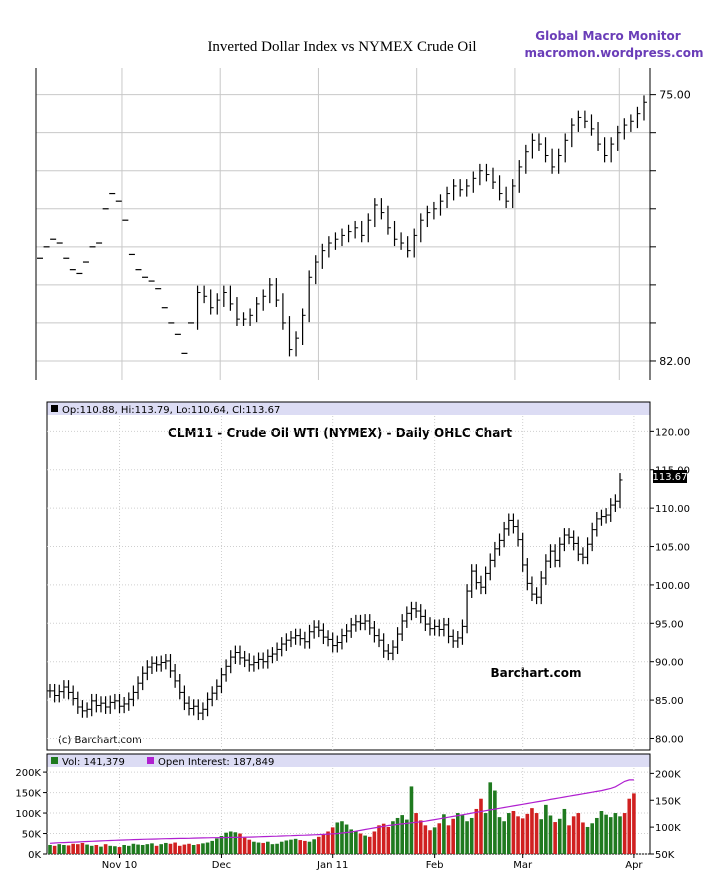 The image size is (708, 892). What do you see at coordinates (93, 762) in the screenshot?
I see `volume-legend-vol: Vol: 141,379` at bounding box center [93, 762].